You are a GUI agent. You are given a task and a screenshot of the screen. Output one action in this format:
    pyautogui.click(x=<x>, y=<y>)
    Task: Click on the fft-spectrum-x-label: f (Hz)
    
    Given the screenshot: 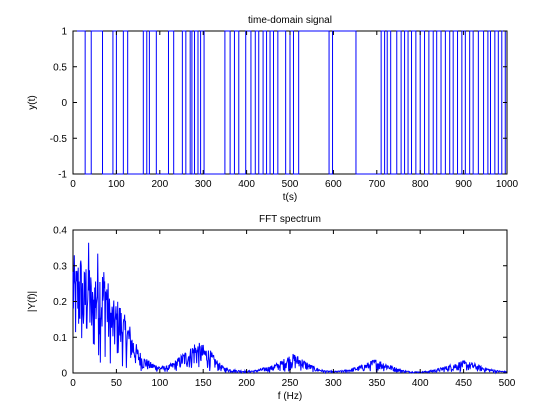 What is the action you would take?
    pyautogui.click(x=290, y=396)
    